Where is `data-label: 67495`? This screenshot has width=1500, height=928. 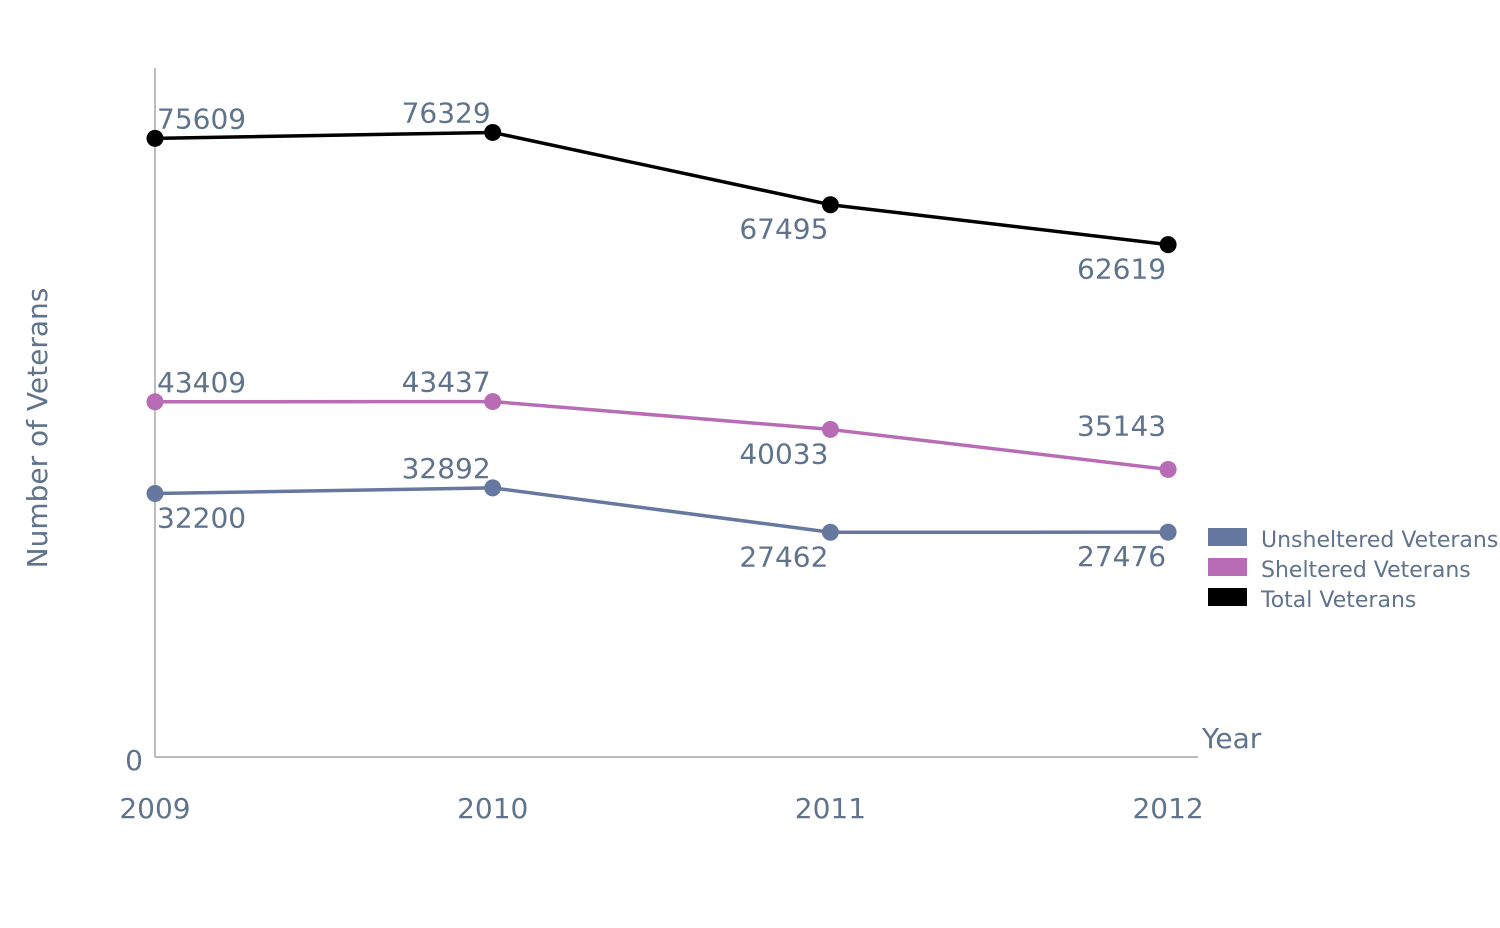
data-label: 67495 is located at coordinates (783, 229).